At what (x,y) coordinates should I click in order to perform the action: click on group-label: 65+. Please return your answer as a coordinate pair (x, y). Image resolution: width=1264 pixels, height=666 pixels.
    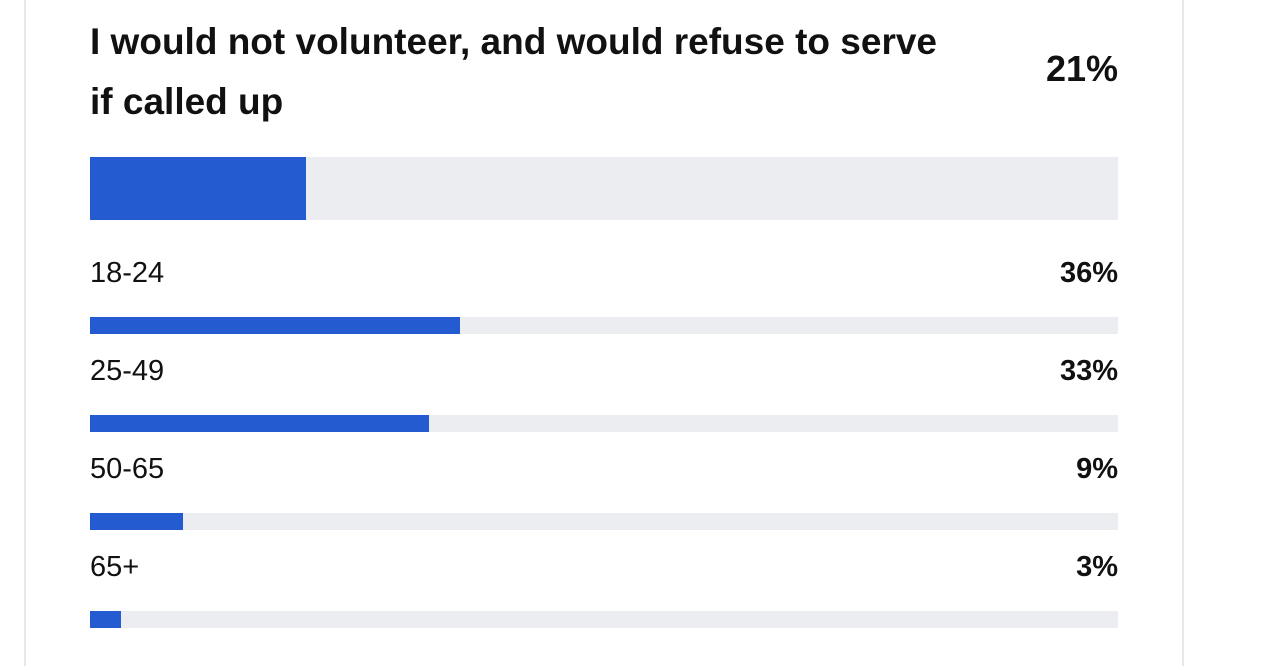
    Looking at the image, I should click on (115, 567).